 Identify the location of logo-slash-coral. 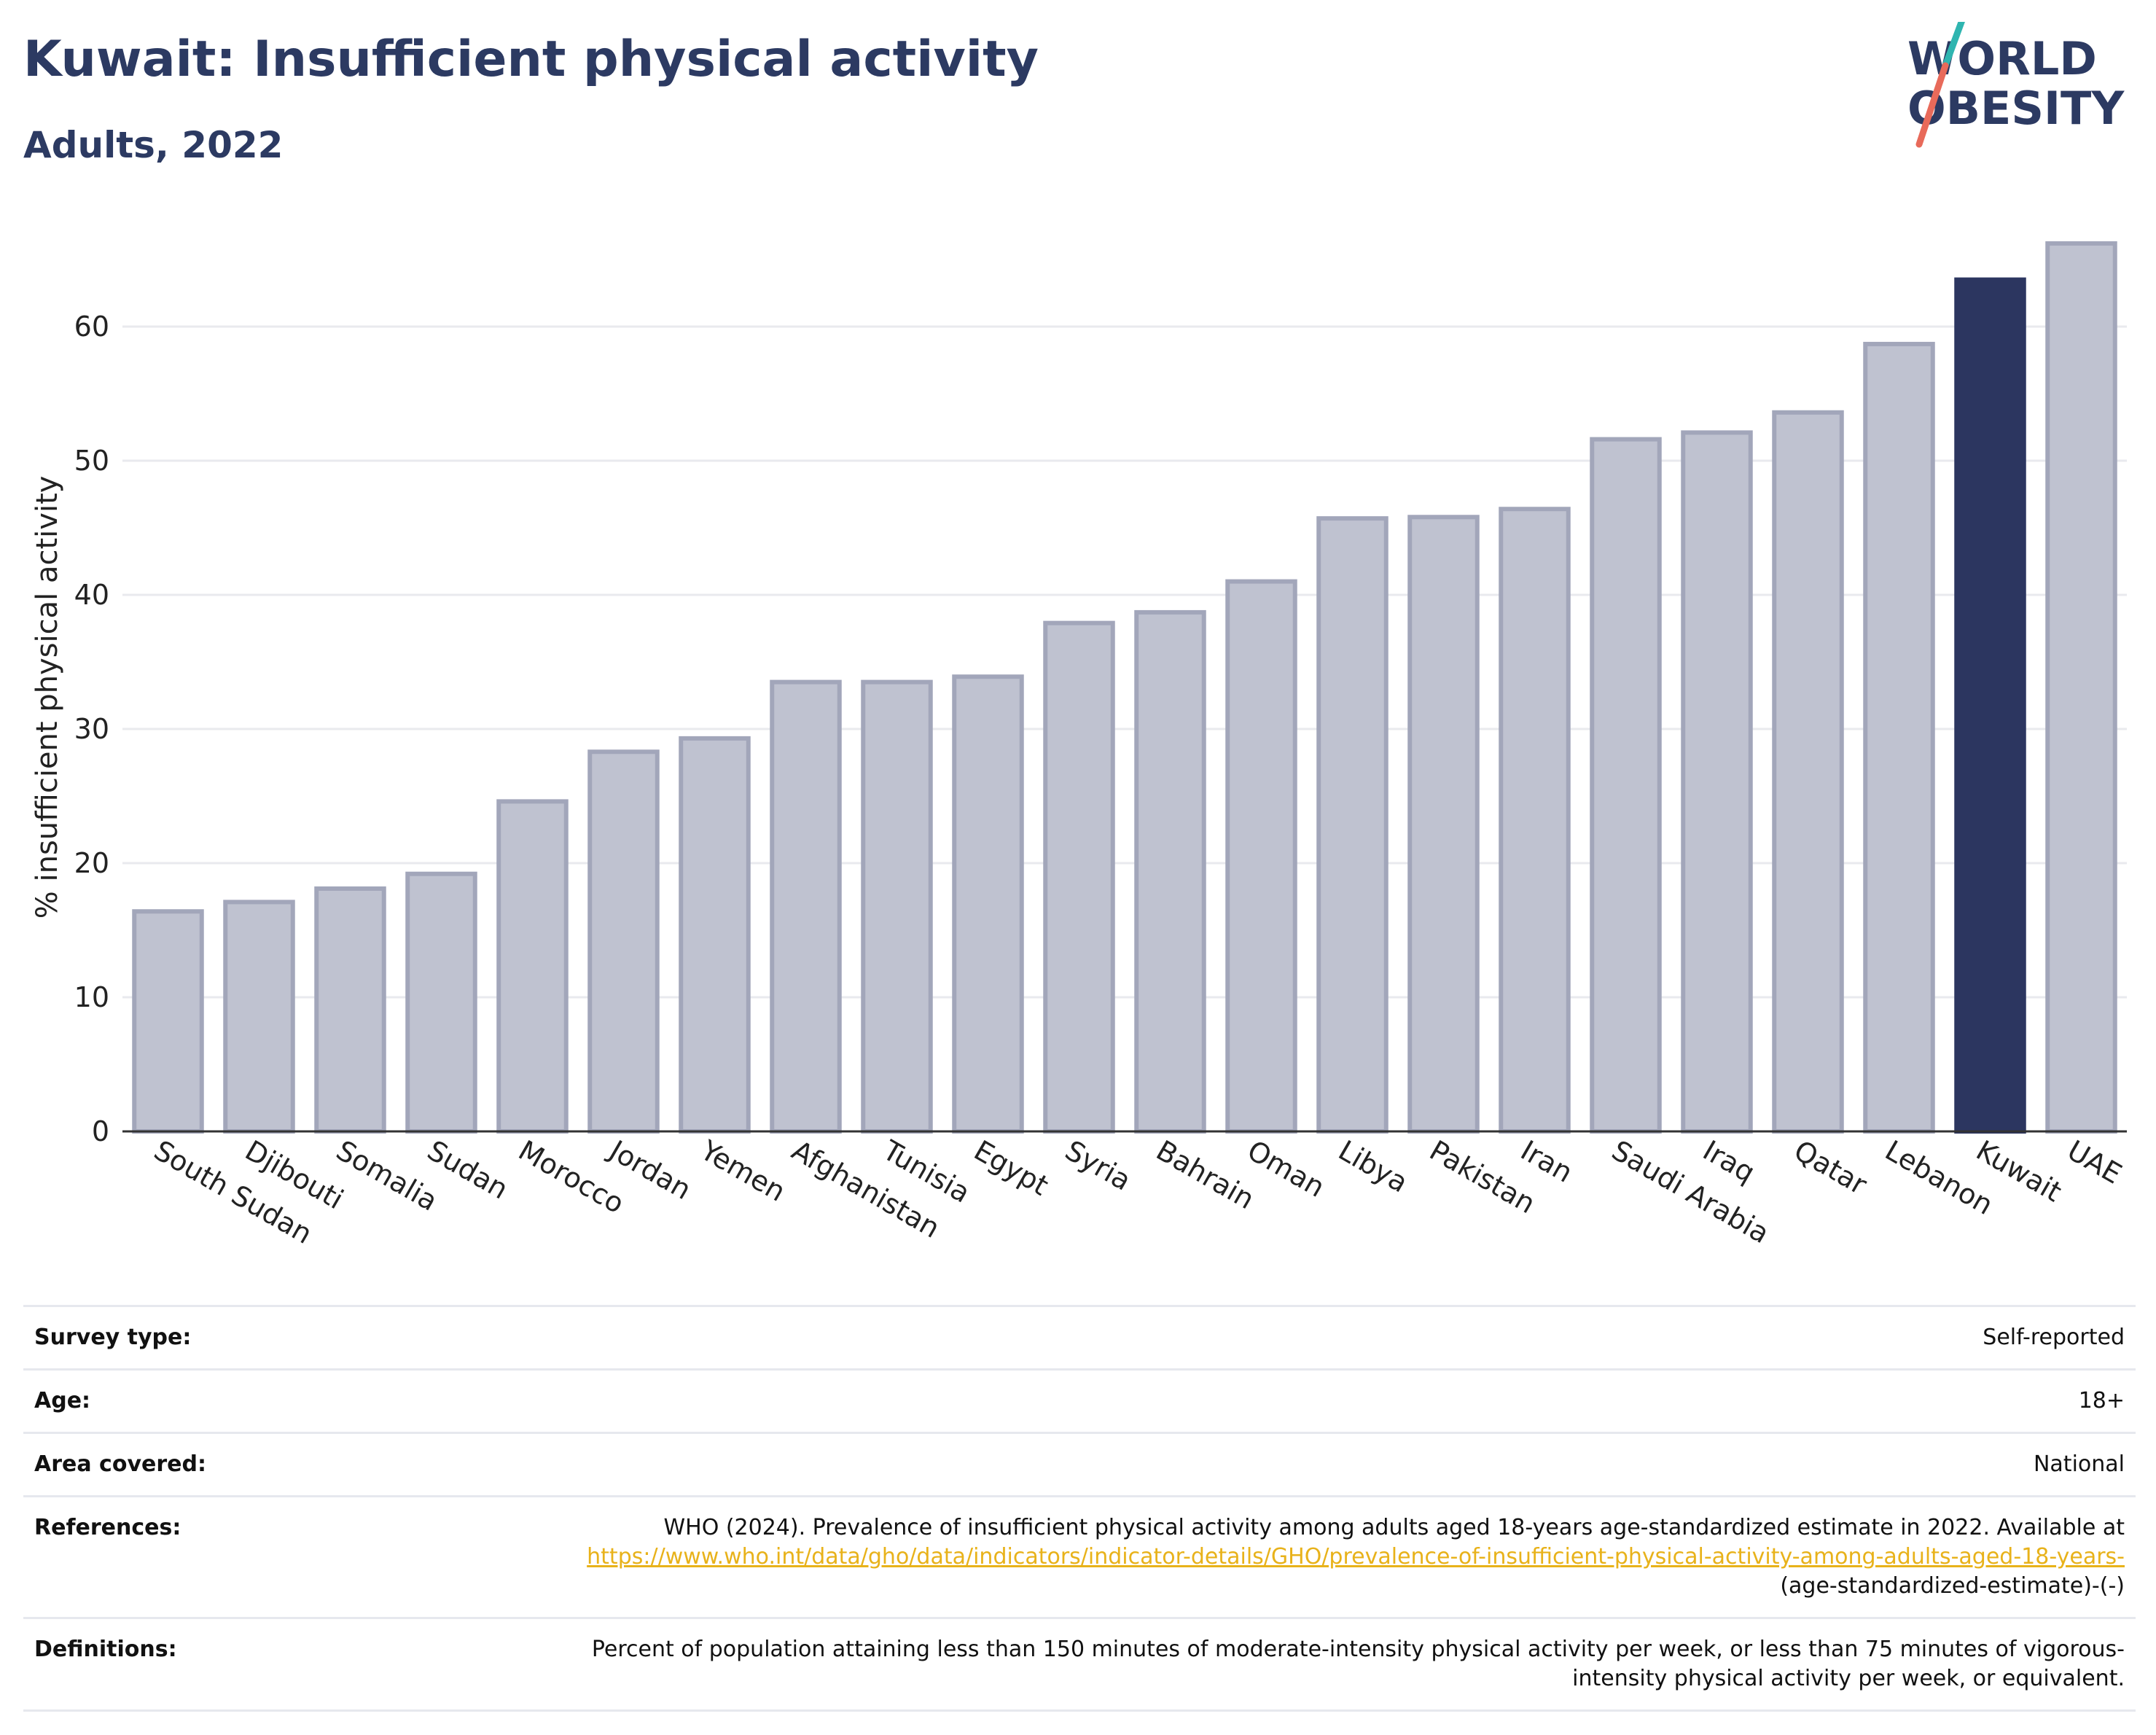
(1932, 105).